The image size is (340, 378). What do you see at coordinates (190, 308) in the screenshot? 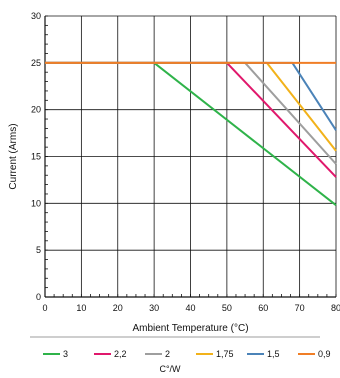
I see `x-tick-label: 40` at bounding box center [190, 308].